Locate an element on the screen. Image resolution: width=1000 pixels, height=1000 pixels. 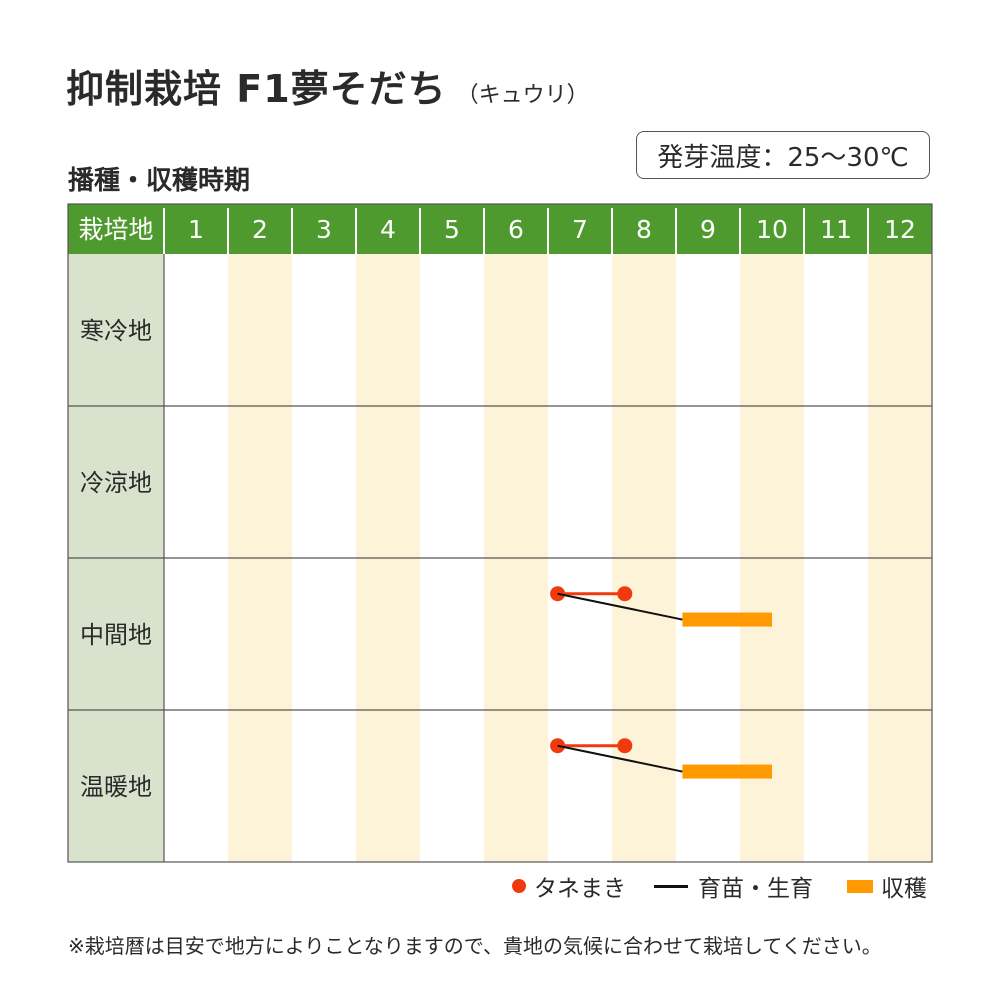
row-label: 温暖地 is located at coordinates (116, 787).